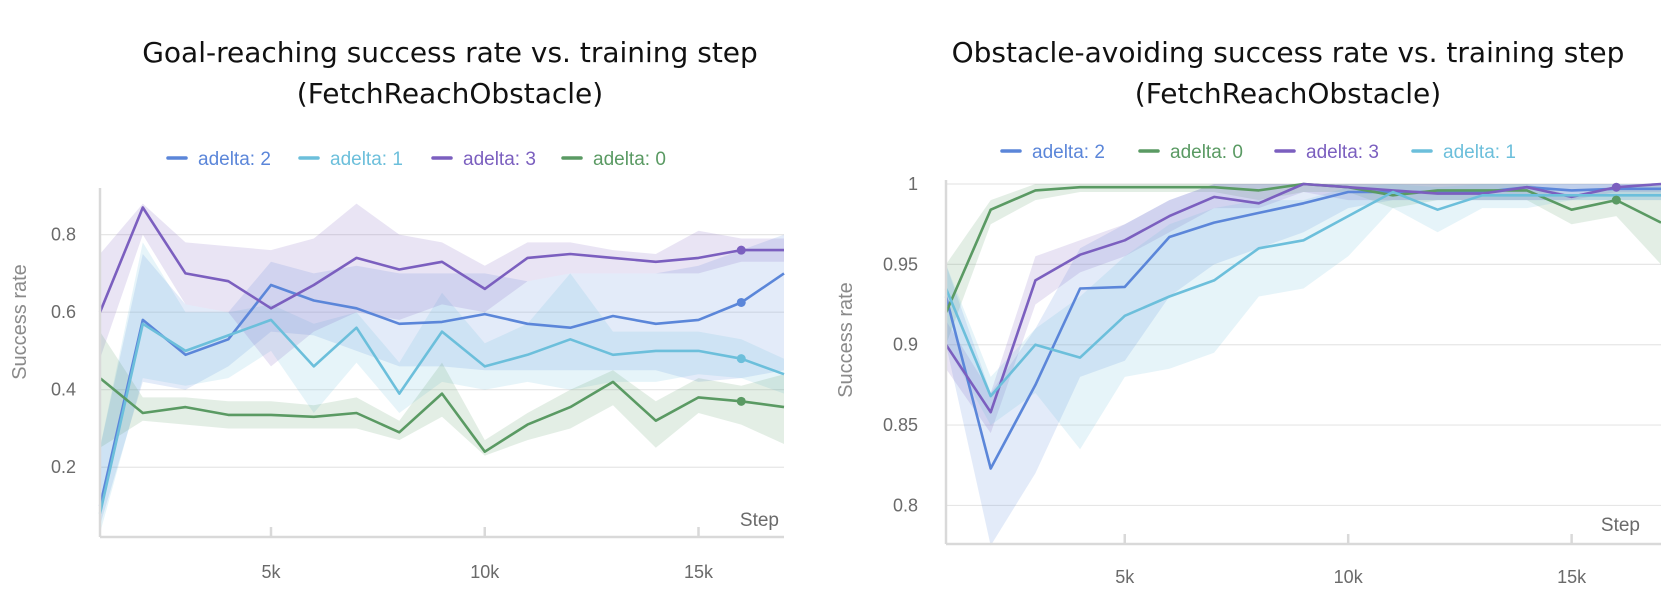  I want to click on y-tick-label: 1, so click(913, 184).